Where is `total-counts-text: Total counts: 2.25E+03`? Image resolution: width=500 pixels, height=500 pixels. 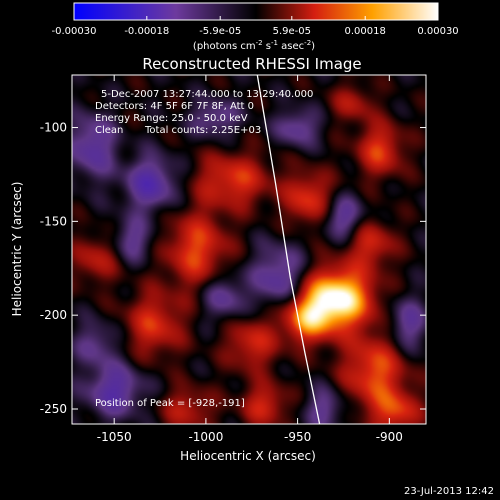
total-counts-text: Total counts: 2.25E+03 is located at coordinates (202, 130).